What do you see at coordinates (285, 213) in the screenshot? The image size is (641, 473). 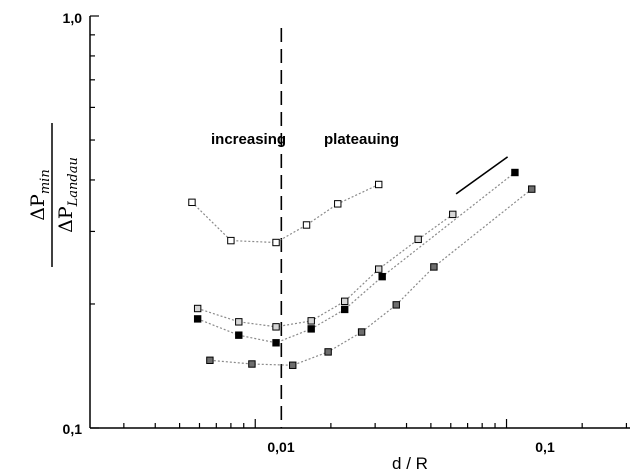 I see `series-1-line` at bounding box center [285, 213].